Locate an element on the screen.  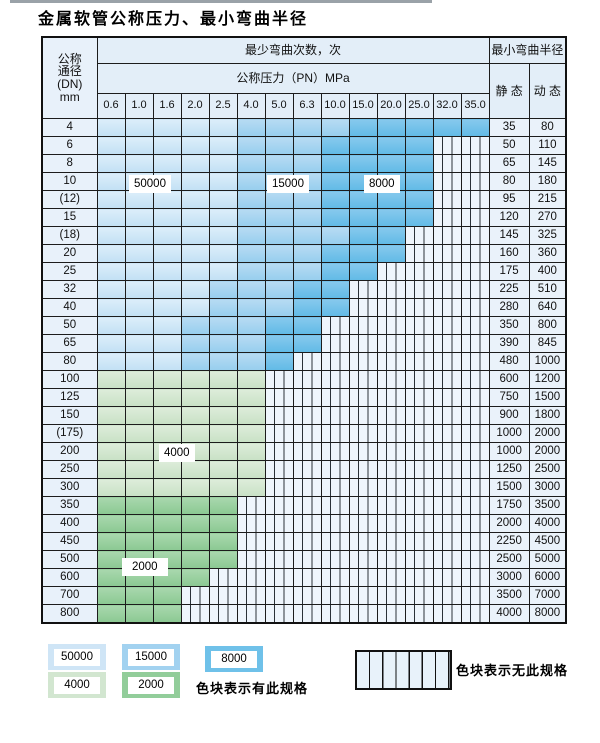
dynamic-radius-value: 1200 is located at coordinates (547, 379).